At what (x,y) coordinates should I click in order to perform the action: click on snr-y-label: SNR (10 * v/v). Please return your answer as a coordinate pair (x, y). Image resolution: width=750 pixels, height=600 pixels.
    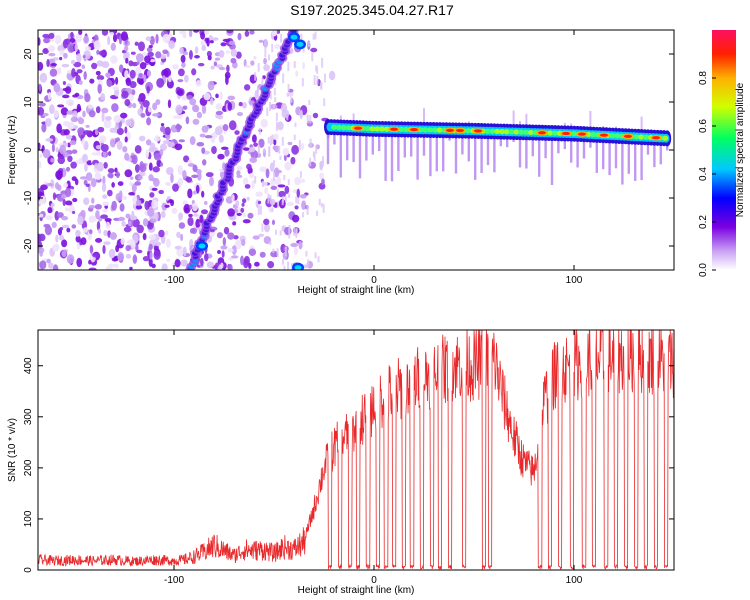
    Looking at the image, I should click on (12, 450).